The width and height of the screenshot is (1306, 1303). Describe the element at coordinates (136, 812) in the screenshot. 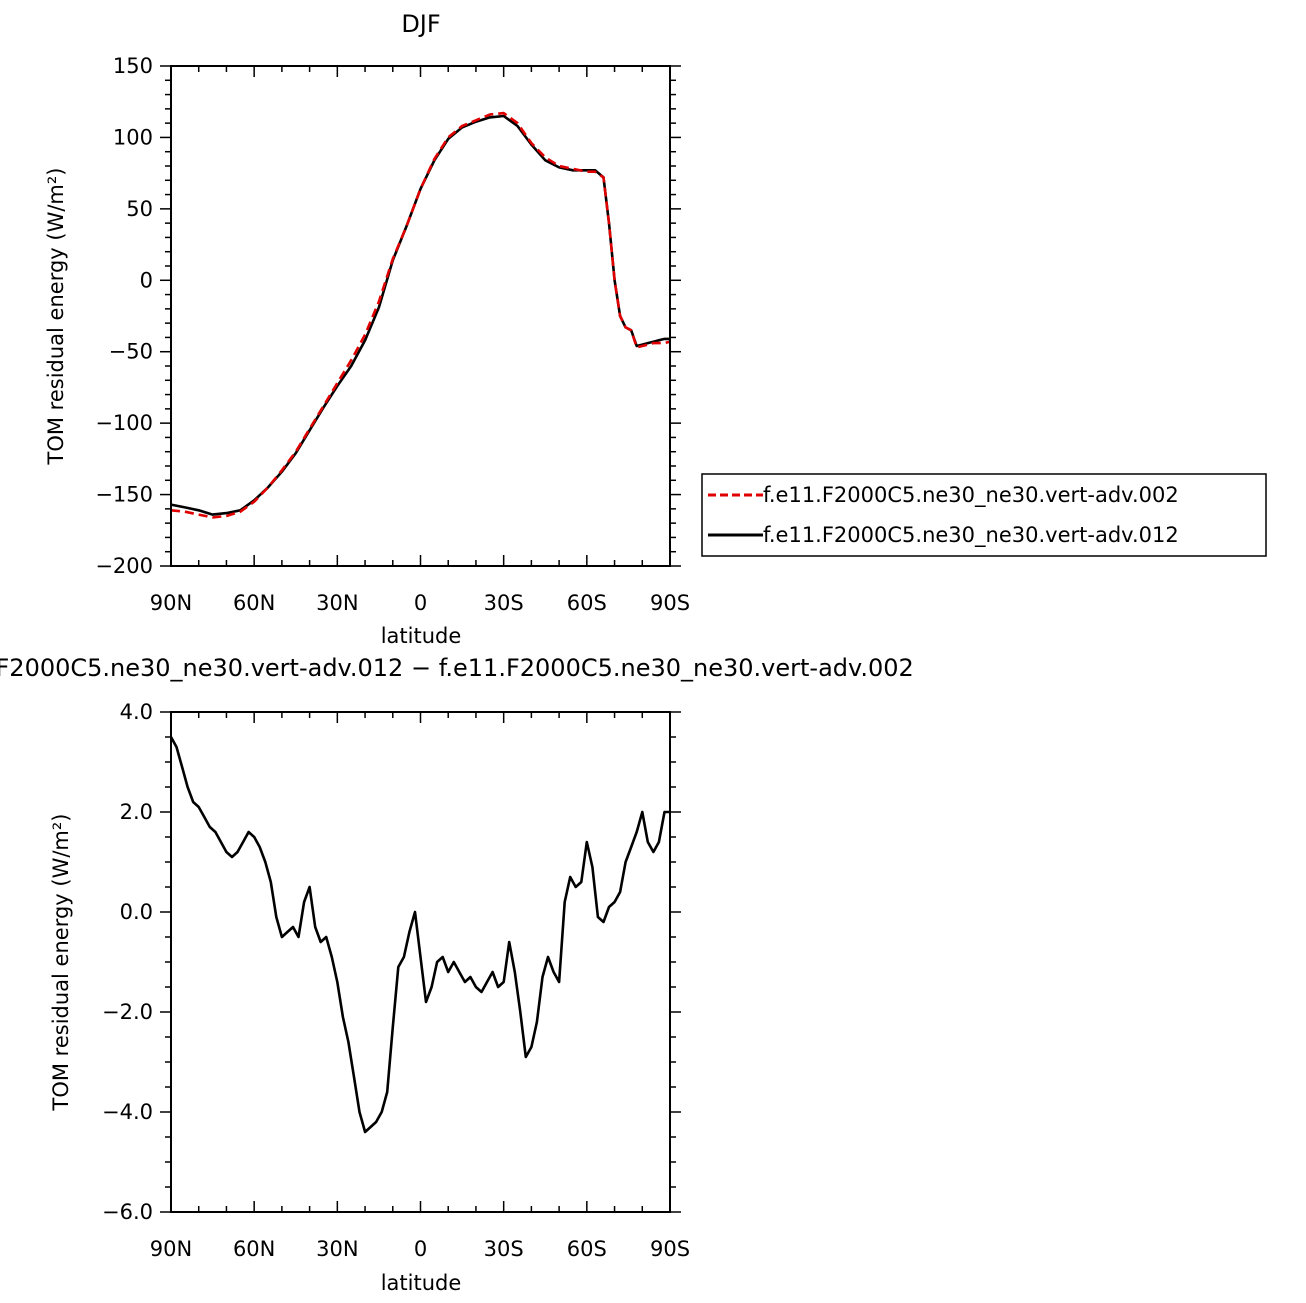

I see `y-tick-label: 2.0` at that location.